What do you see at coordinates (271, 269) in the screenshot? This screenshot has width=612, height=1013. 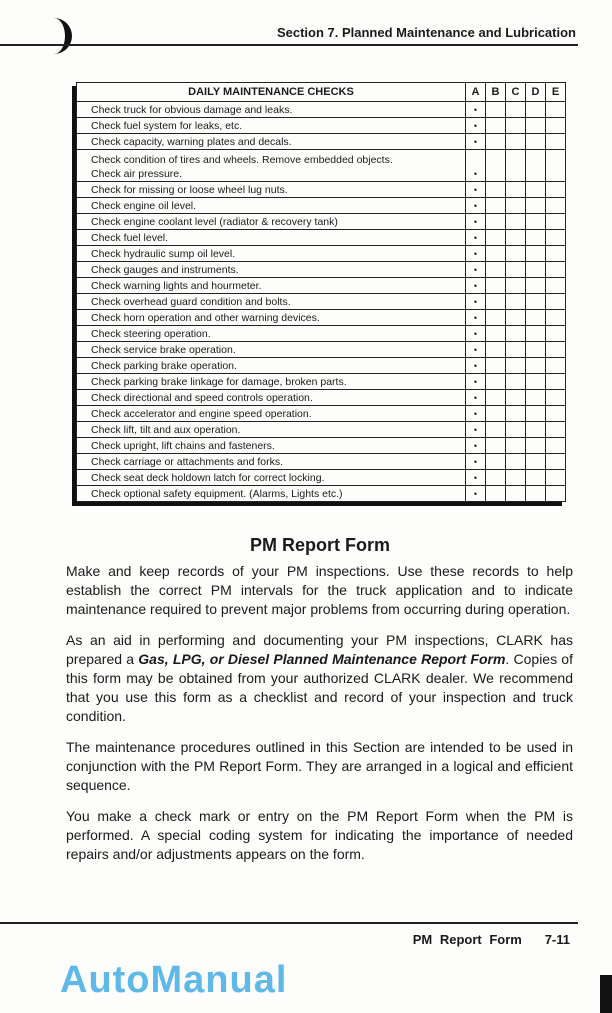 I see `check-item: Check gauges and instruments.` at bounding box center [271, 269].